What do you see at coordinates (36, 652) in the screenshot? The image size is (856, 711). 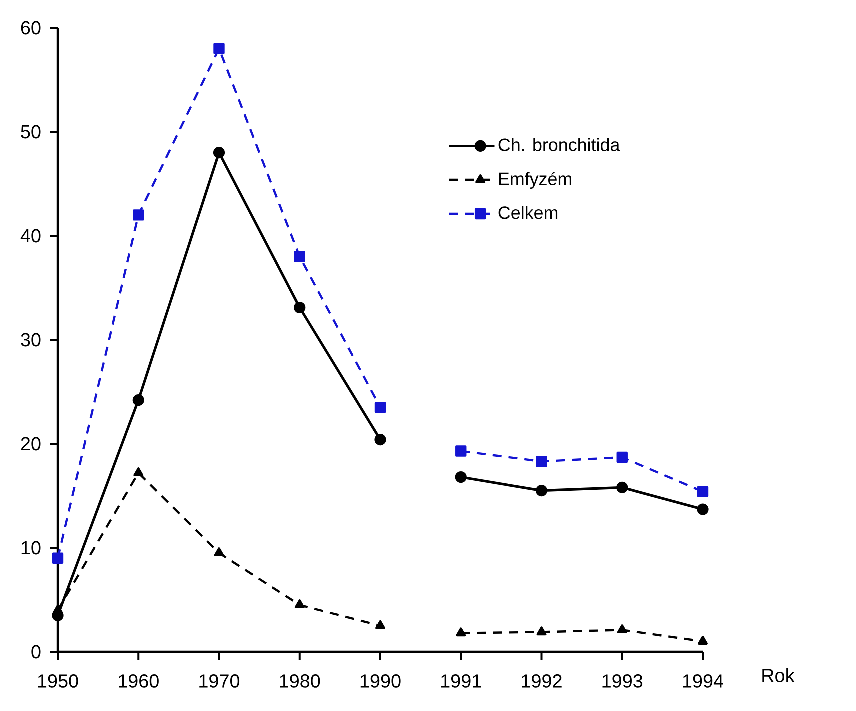 I see `y-tick-label: 0` at bounding box center [36, 652].